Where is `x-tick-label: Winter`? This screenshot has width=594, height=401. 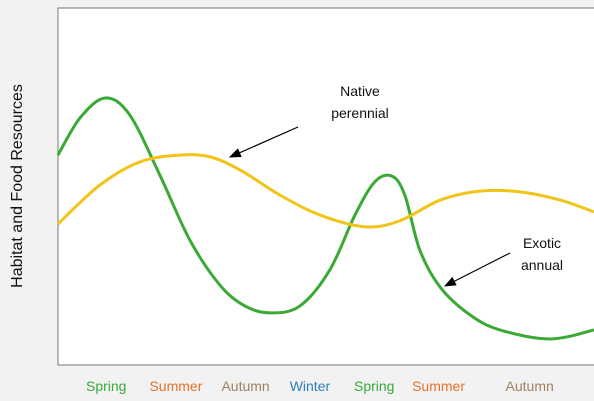
x-tick-label: Winter is located at coordinates (310, 386).